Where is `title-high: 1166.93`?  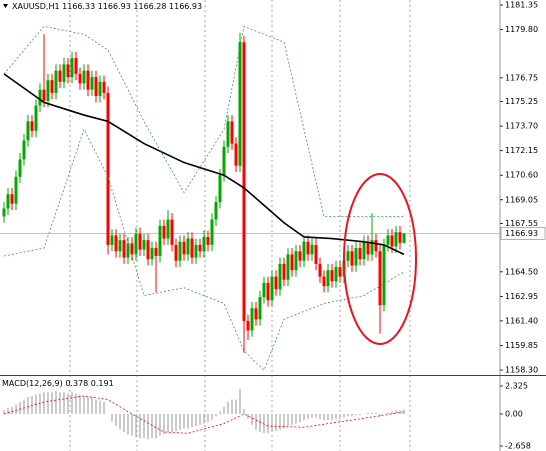
title-high: 1166.93 is located at coordinates (114, 6).